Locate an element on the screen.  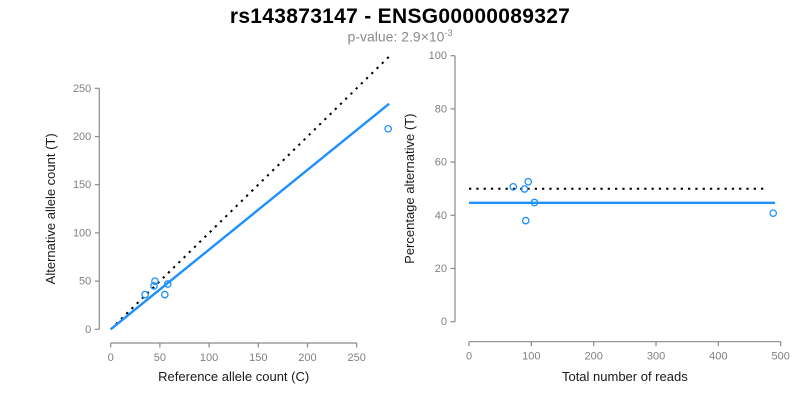
y-tick-label: 50 is located at coordinates (85, 282).